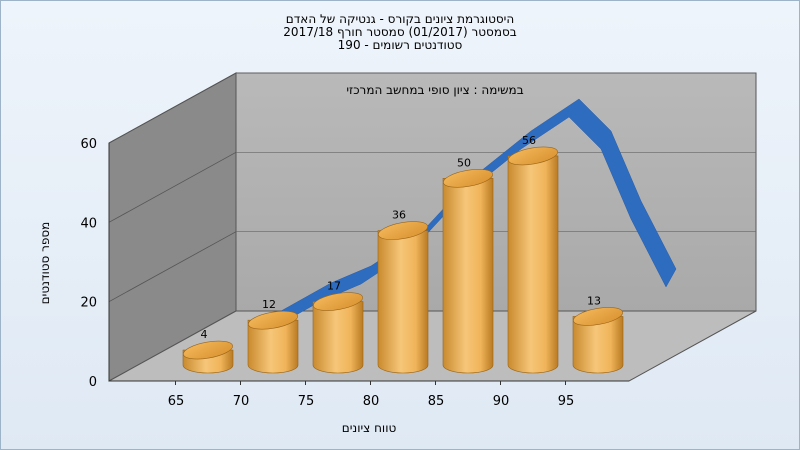 This screenshot has width=800, height=450. What do you see at coordinates (369, 428) in the screenshot?
I see `x-axis-title: טווח ציונים` at bounding box center [369, 428].